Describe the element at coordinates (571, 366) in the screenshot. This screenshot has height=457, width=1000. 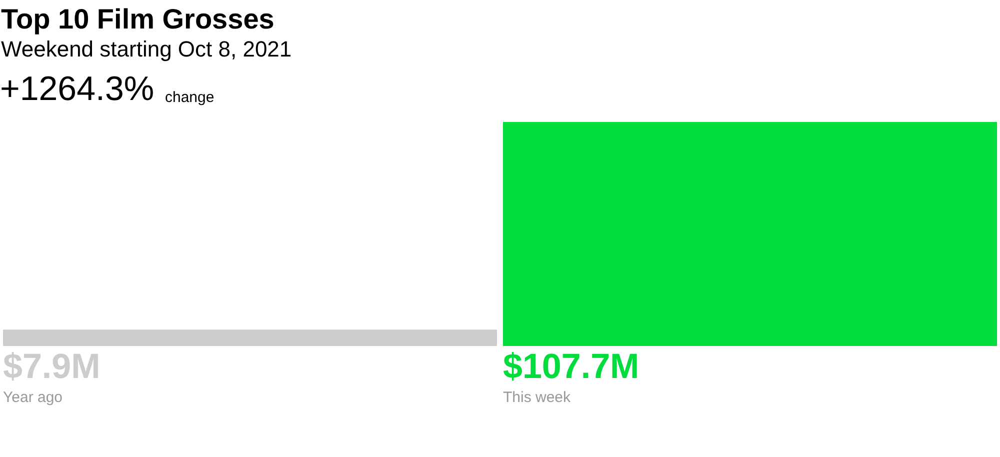
I see `data-label: $107.7M` at that location.